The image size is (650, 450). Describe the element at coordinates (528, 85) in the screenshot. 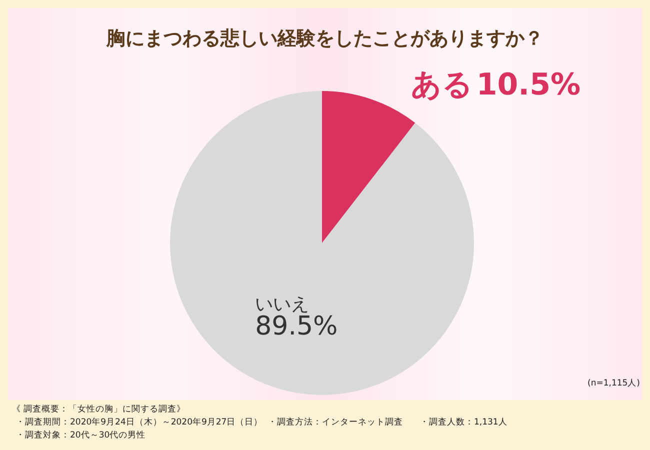

I see `data-label: 10.5%` at that location.